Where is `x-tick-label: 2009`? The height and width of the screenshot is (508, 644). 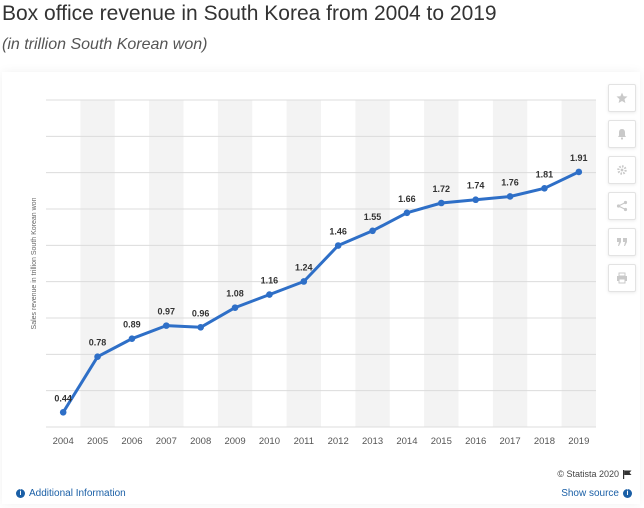 x-tick-label: 2009 is located at coordinates (234, 441).